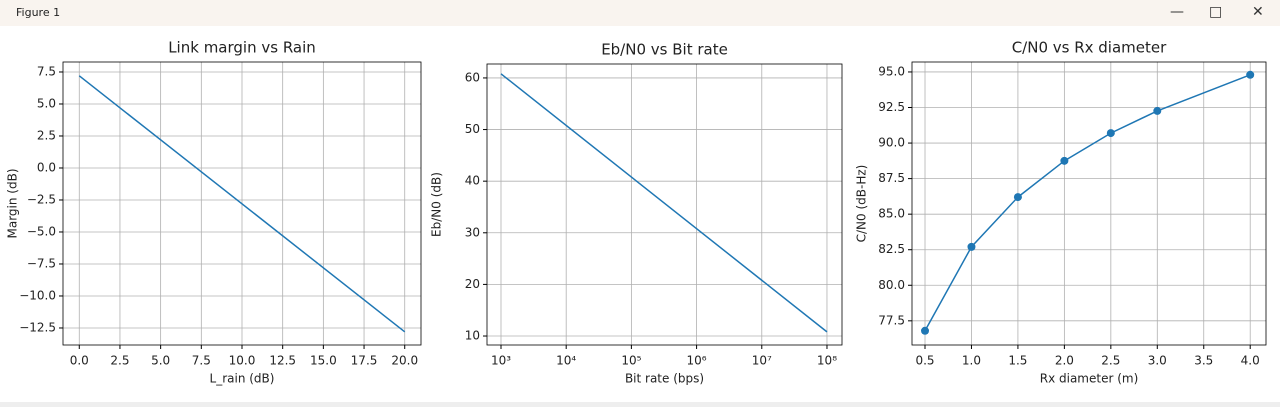  I want to click on y-tick-label: 77.5, so click(891, 320).